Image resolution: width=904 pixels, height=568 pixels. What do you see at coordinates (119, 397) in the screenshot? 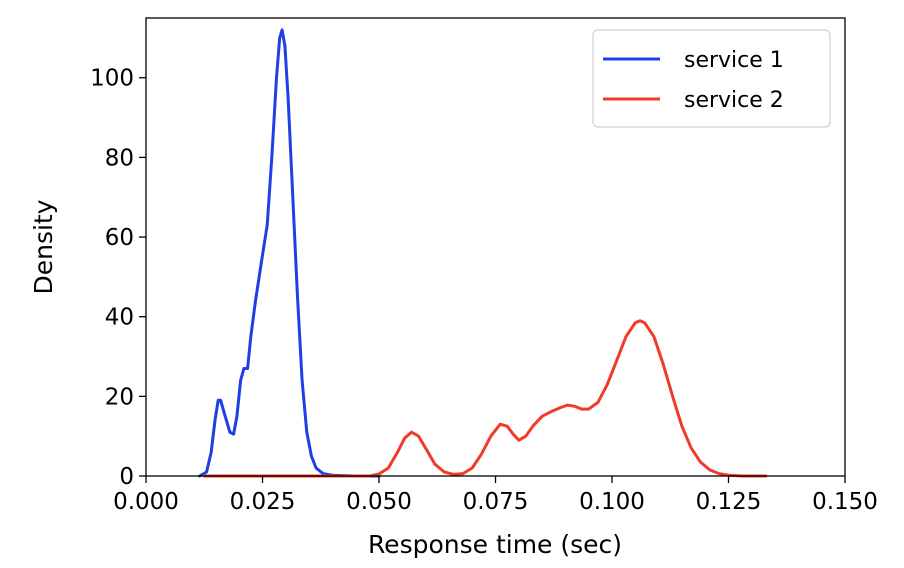
I see `y-tick-label: 20` at bounding box center [119, 397].